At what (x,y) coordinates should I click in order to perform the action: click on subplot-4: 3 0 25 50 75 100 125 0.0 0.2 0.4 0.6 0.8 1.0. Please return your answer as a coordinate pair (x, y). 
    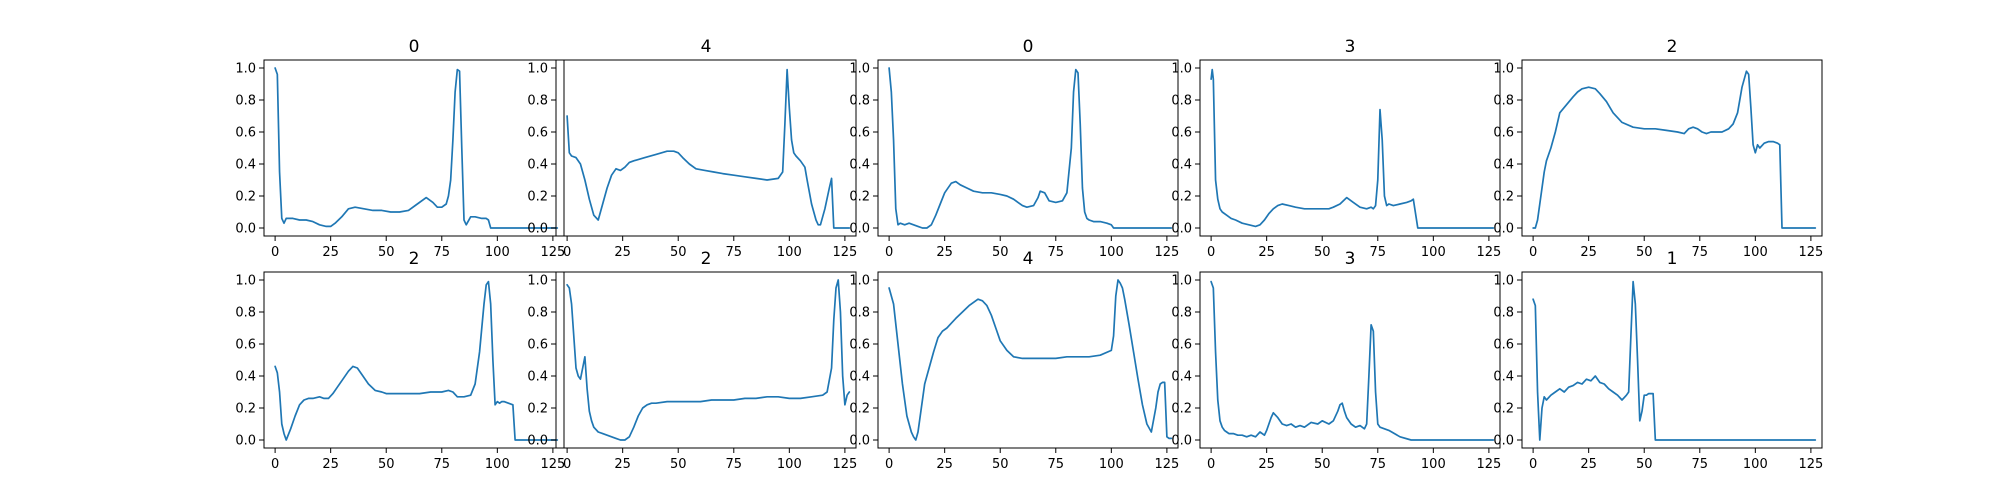
    Looking at the image, I should click on (1336, 148).